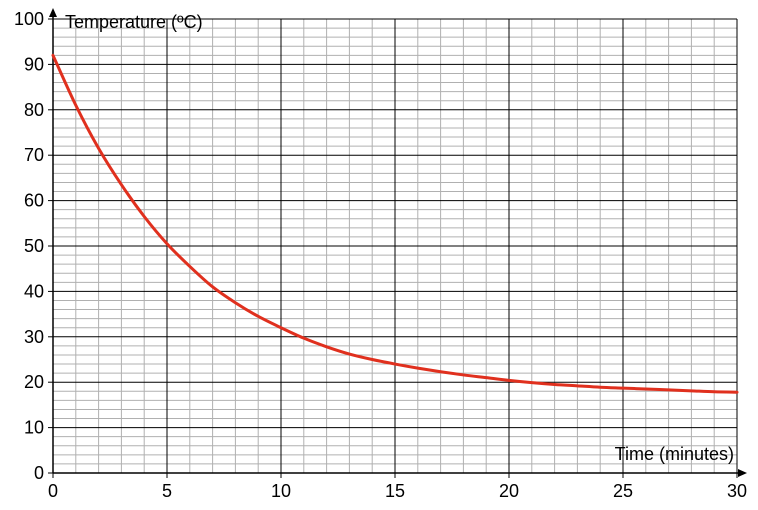  I want to click on x-tick-label: 5, so click(167, 491).